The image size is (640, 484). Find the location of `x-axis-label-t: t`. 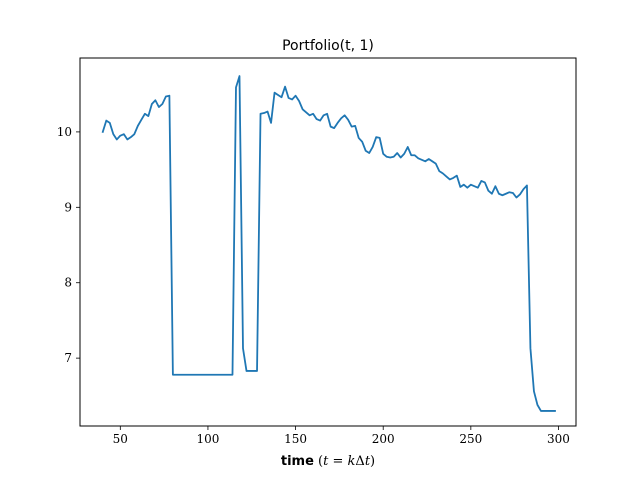

x-axis-label-t: t is located at coordinates (326, 461).